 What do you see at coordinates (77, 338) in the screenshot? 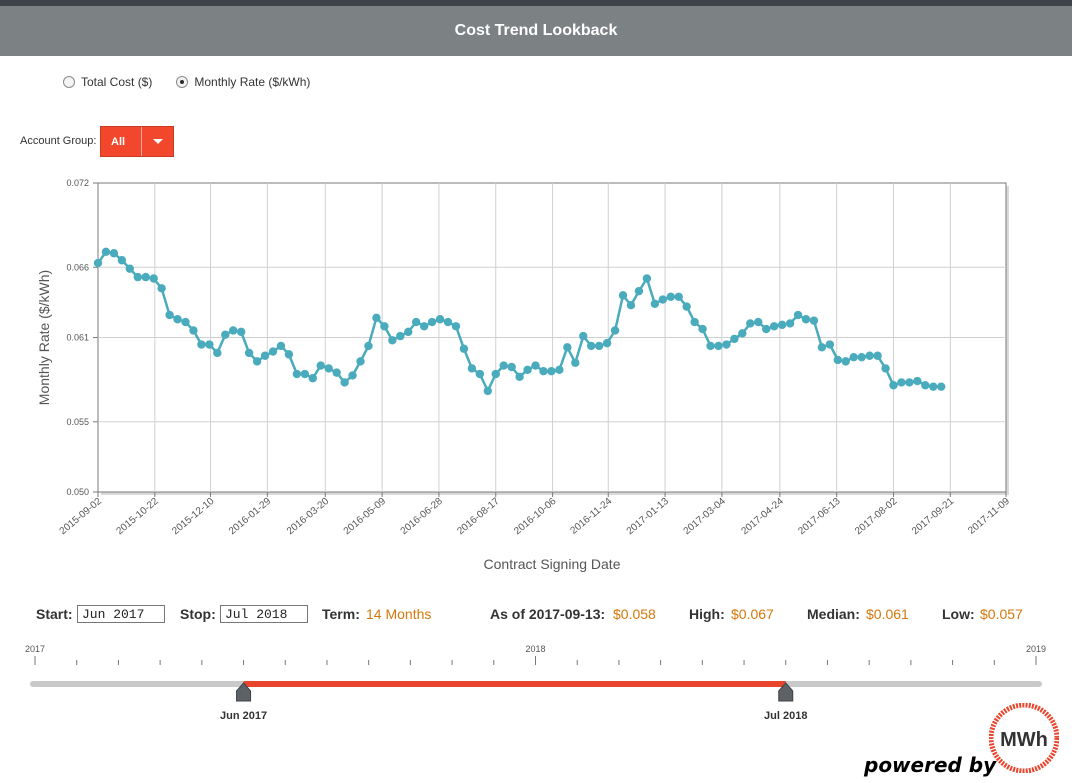
I see `y-tick-label: 0.061` at bounding box center [77, 338].